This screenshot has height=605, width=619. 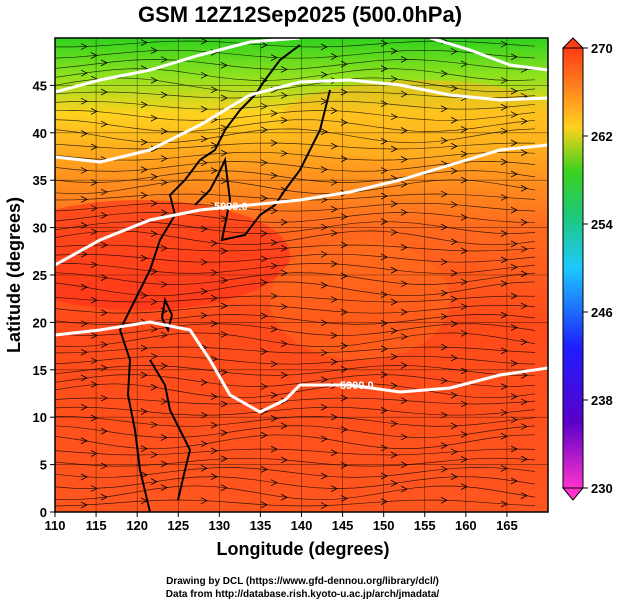 What do you see at coordinates (219, 525) in the screenshot?
I see `x-tick-label: 130` at bounding box center [219, 525].